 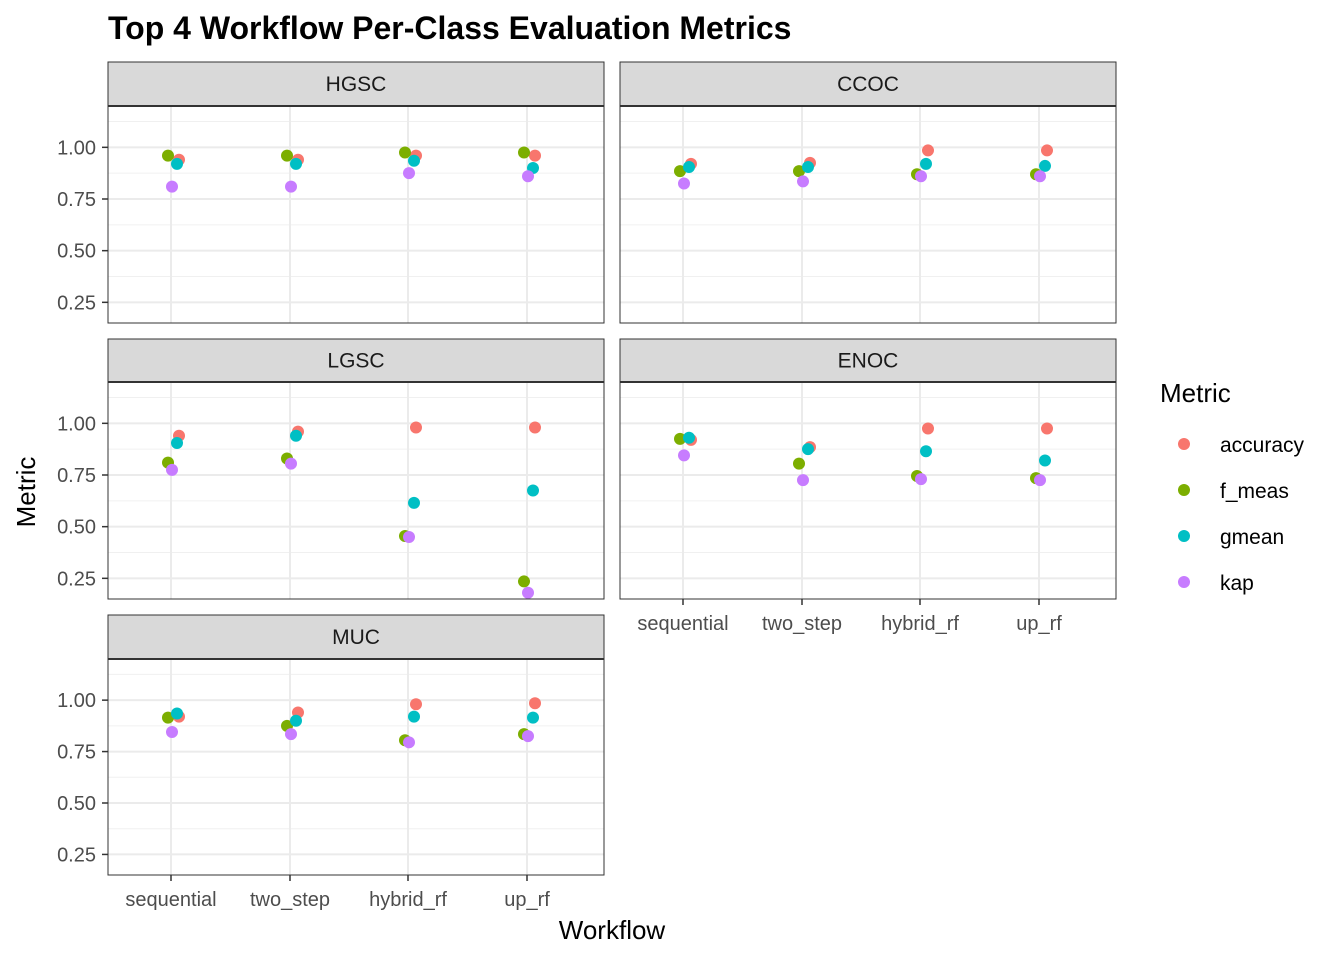 I want to click on panel-hgsc: HGSC 0.25 0.50 0.75 1.00, so click(x=331, y=192).